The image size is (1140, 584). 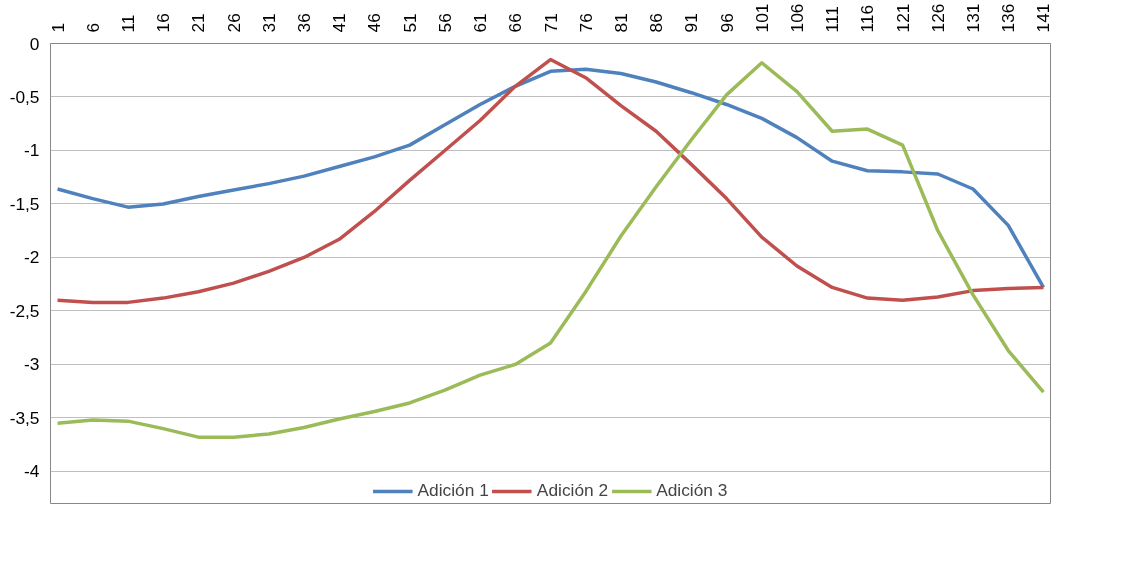 What do you see at coordinates (32, 150) in the screenshot?
I see `y-tick-label: -1` at bounding box center [32, 150].